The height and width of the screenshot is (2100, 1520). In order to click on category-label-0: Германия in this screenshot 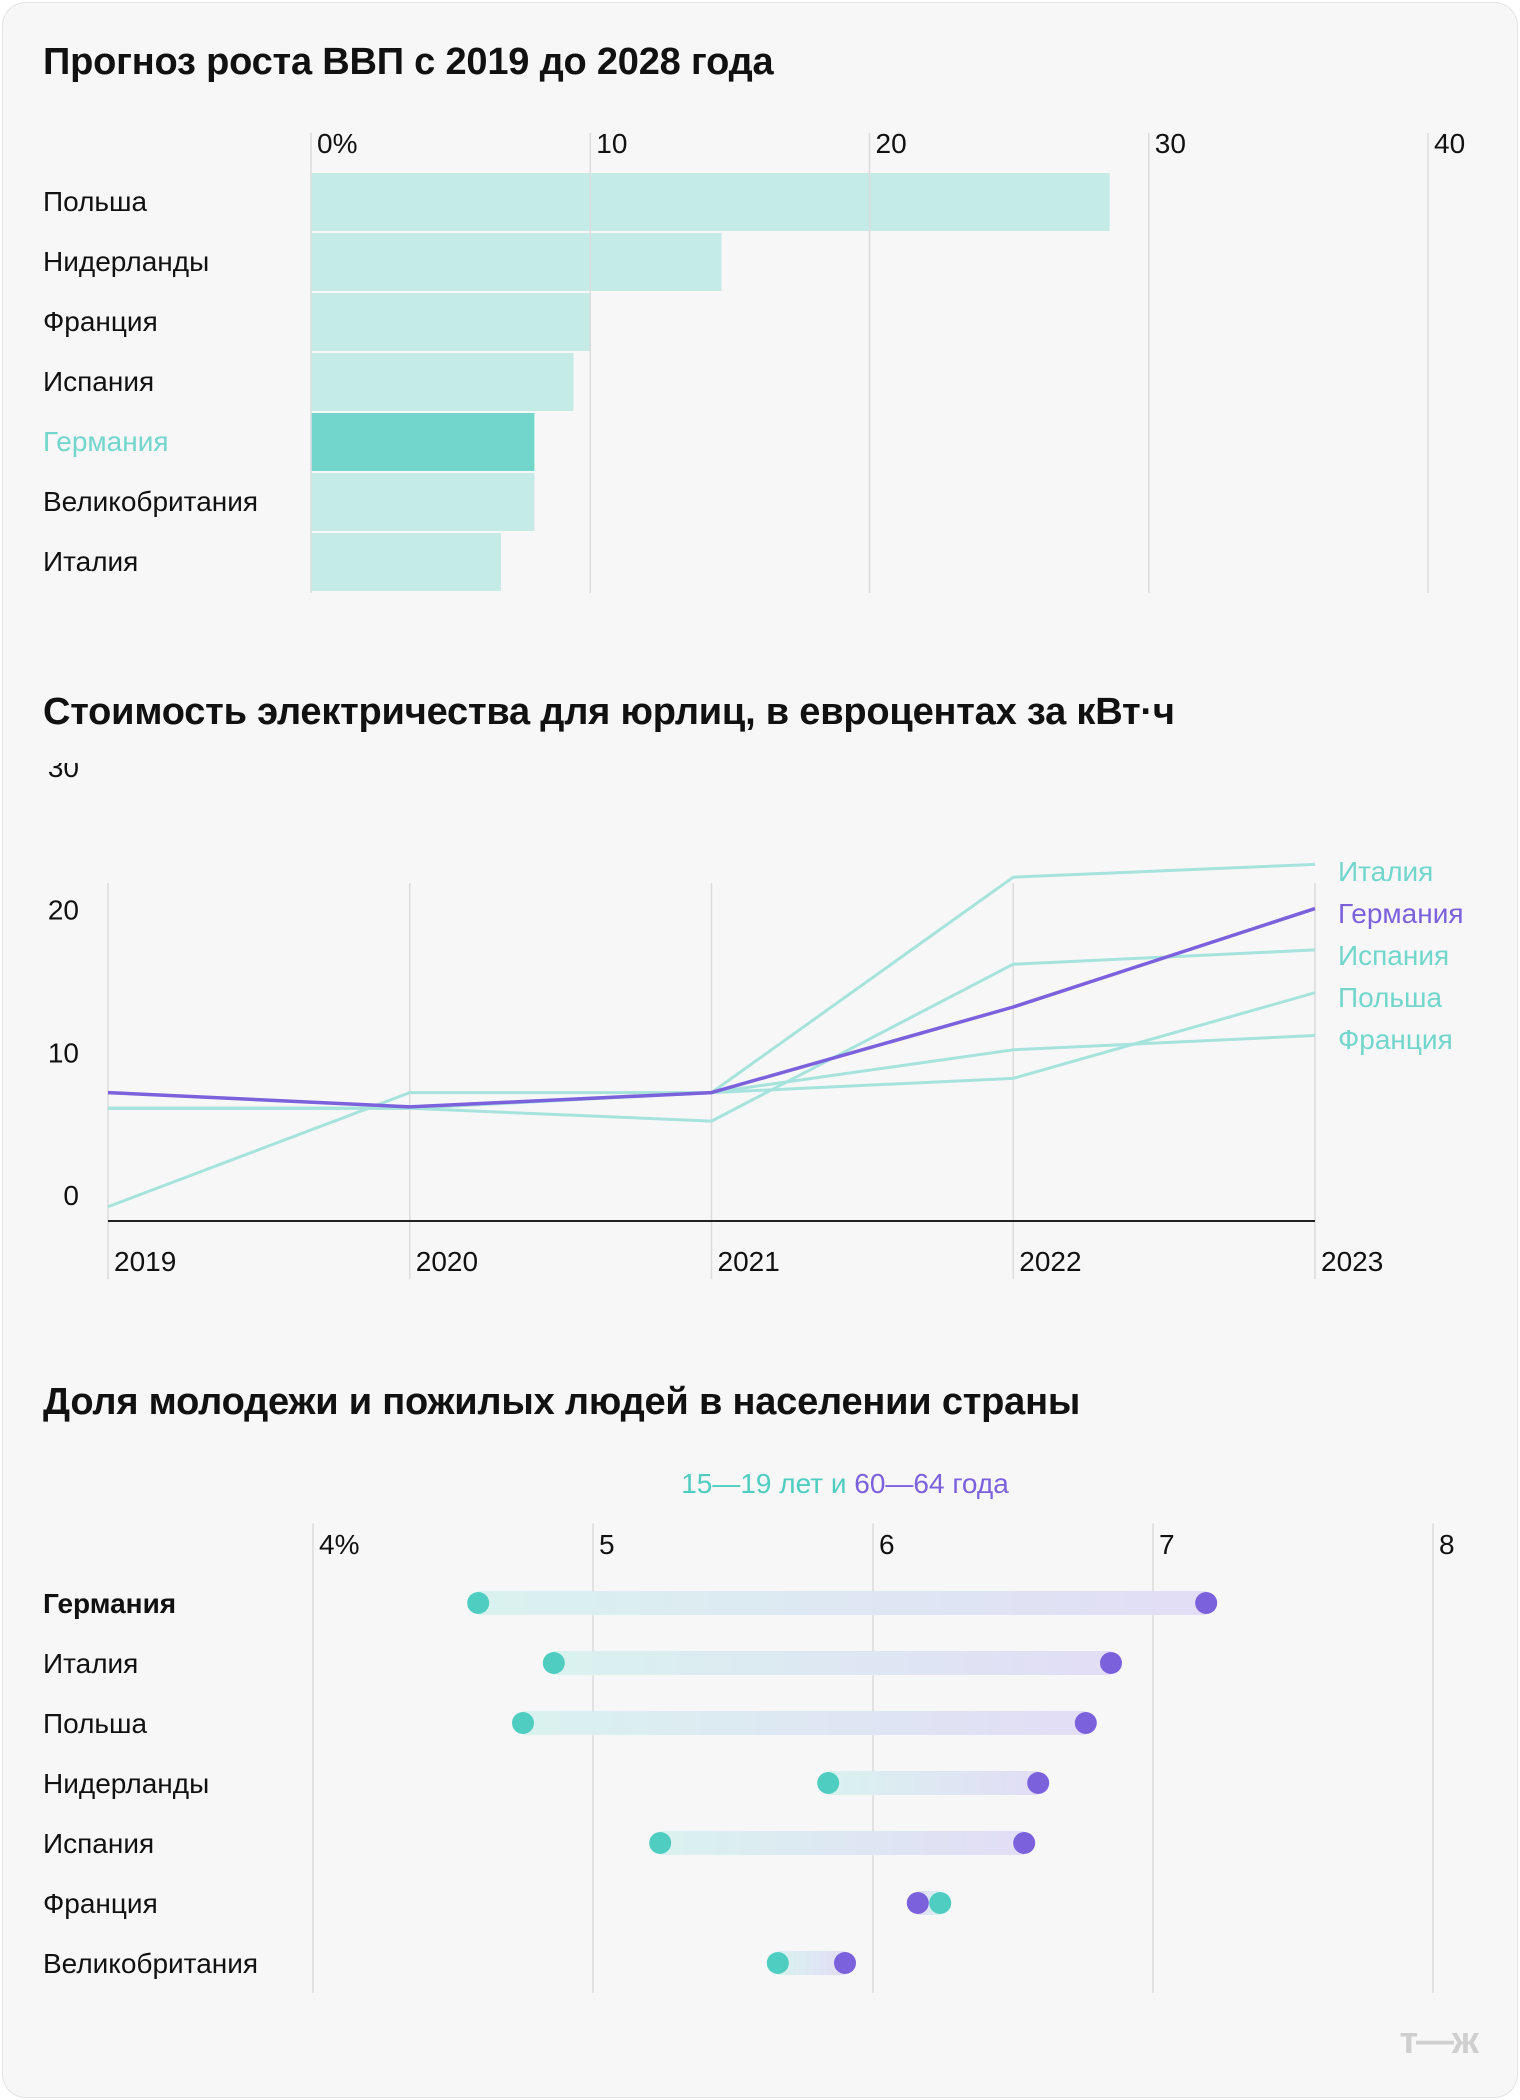, I will do `click(109, 1603)`.